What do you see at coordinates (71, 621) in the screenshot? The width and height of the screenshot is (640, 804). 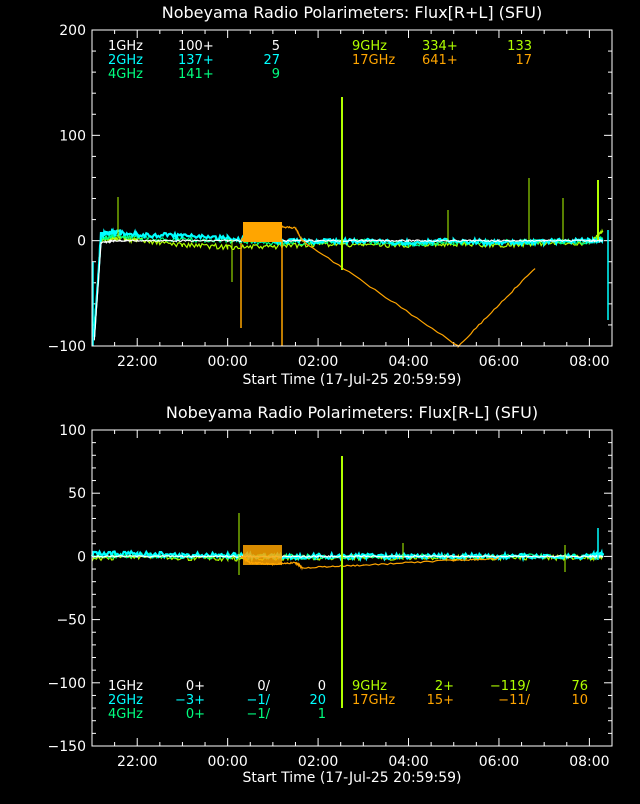 I see `y-tick-label: −50` at bounding box center [71, 621].